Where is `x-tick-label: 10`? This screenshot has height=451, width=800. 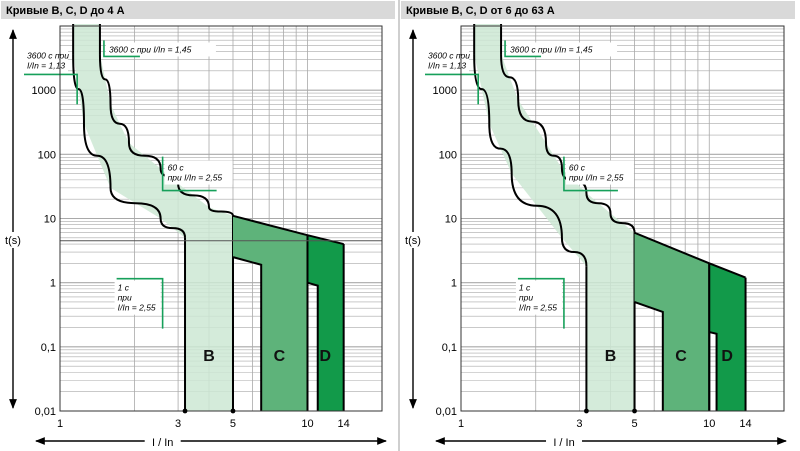
x-tick-label: 10 is located at coordinates (307, 424).